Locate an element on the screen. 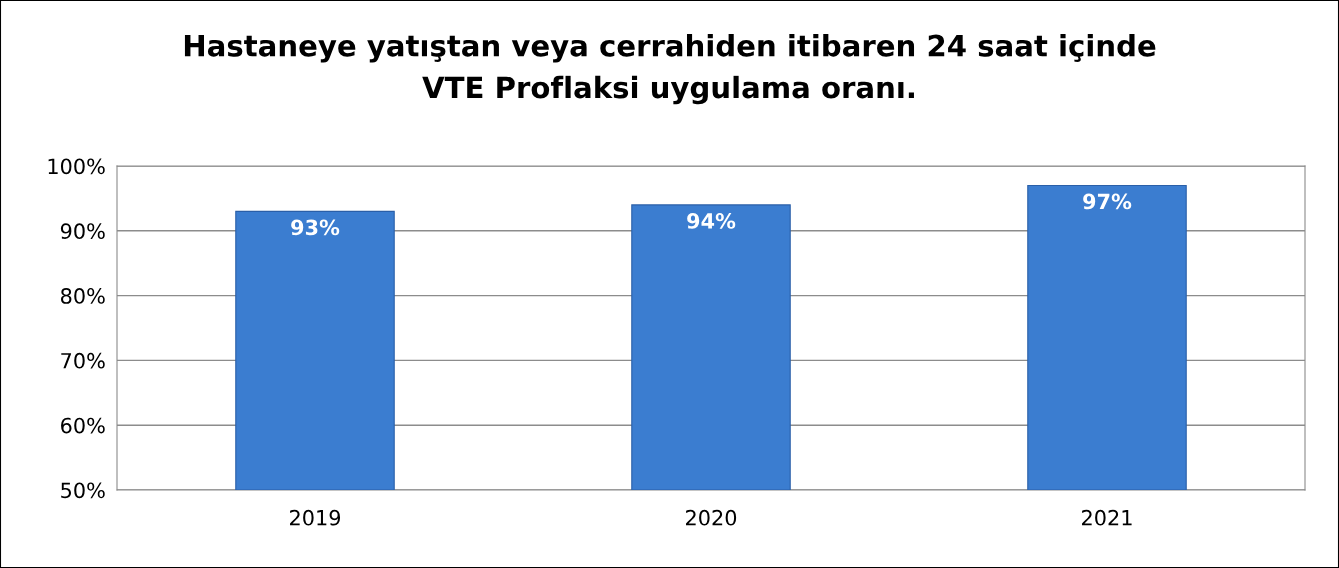 This screenshot has height=568, width=1339. y-tick-label: 50% is located at coordinates (83, 490).